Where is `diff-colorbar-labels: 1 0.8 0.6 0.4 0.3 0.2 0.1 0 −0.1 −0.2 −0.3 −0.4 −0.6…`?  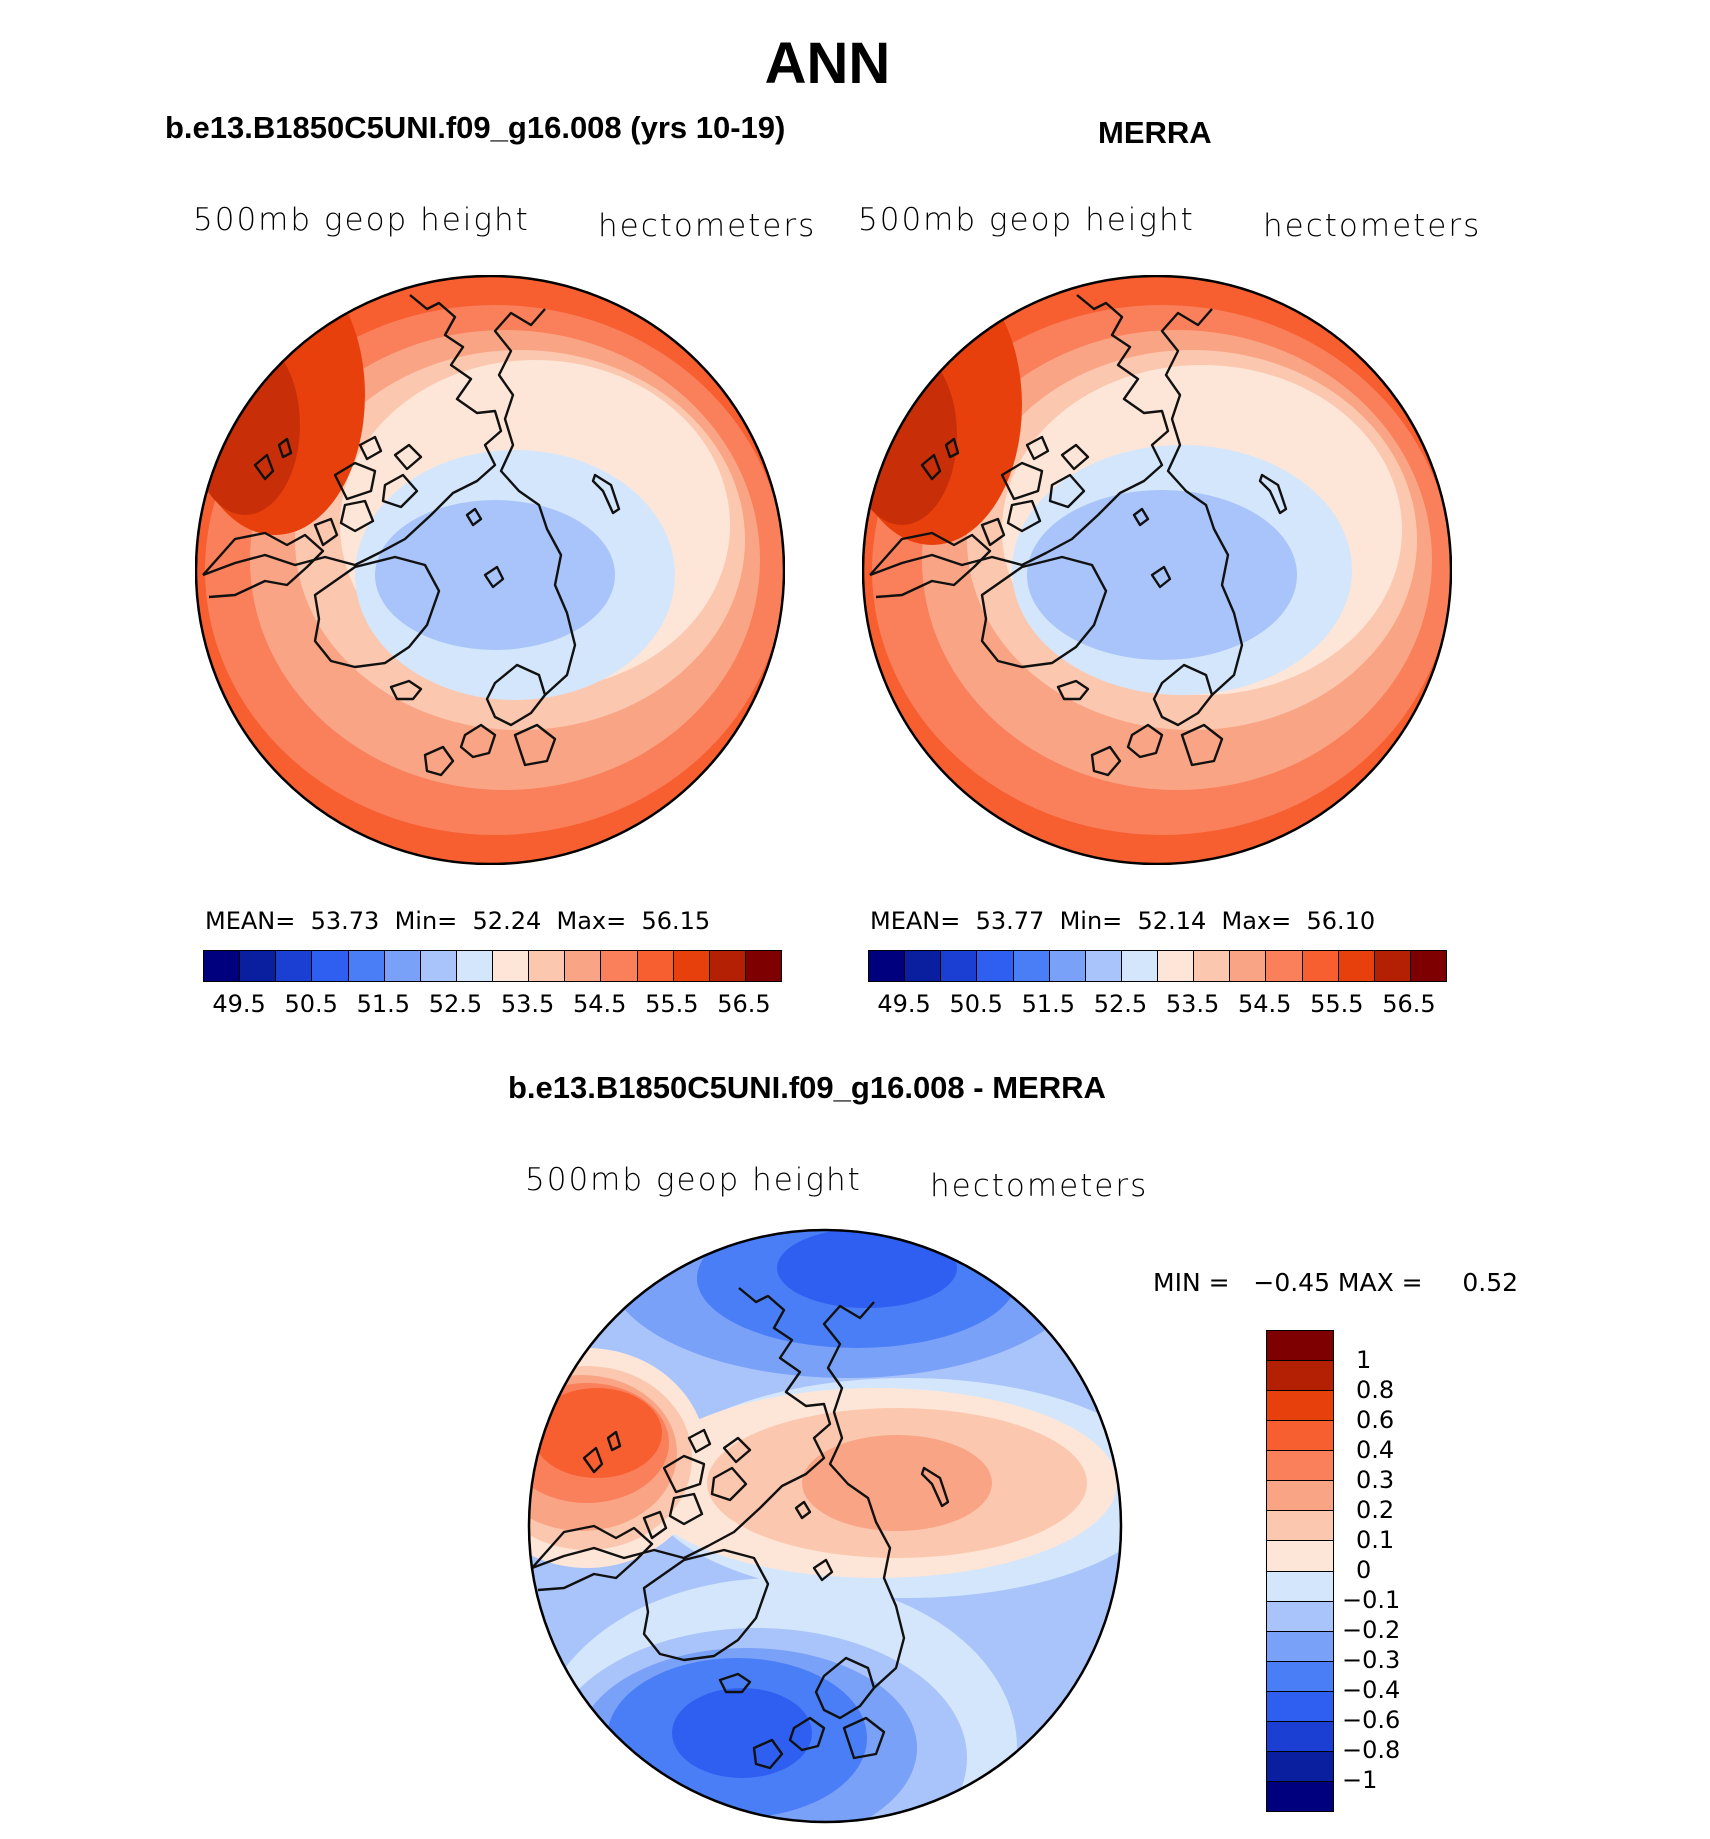 diff-colorbar-labels: 1 0.8 0.6 0.4 0.3 0.2 0.1 0 −0.1 −0.2 −0.3 −0.4 −0.6… is located at coordinates (1382, 1570).